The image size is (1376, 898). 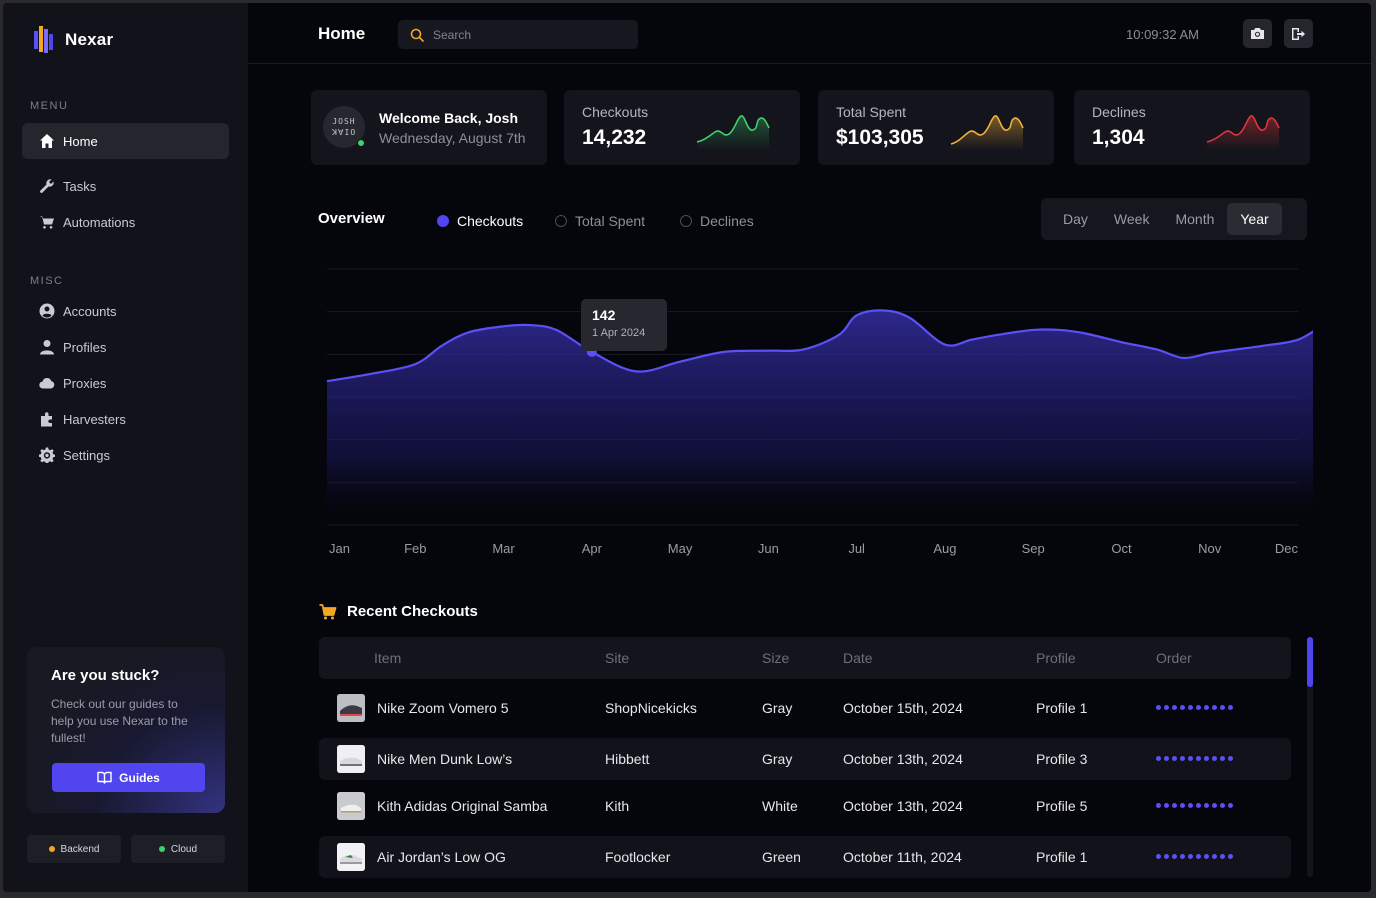 What do you see at coordinates (809, 33) in the screenshot?
I see `top-bar: Home 10:09:32 AM` at bounding box center [809, 33].